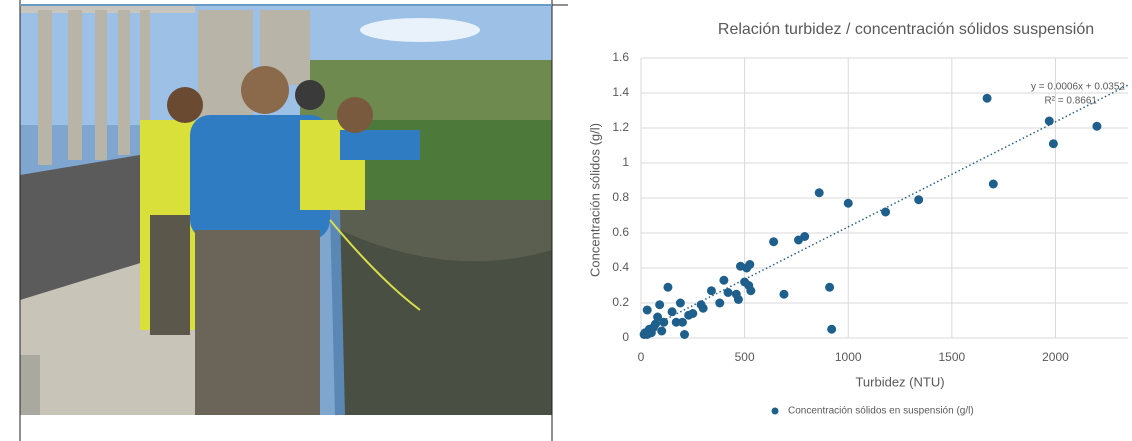  Describe the element at coordinates (775, 411) in the screenshot. I see `legend-marker` at that location.